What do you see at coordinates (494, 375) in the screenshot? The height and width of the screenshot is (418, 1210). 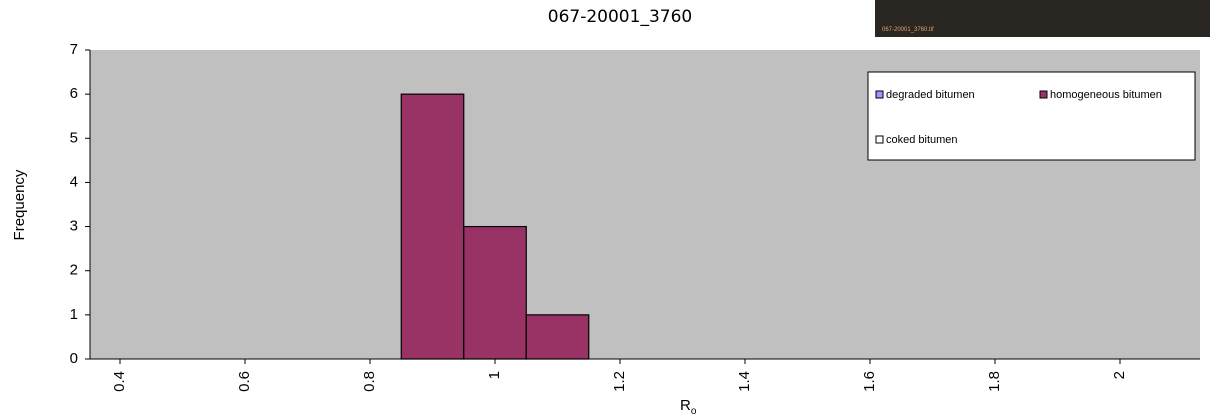 I see `x-tick-label: 1` at bounding box center [494, 375].